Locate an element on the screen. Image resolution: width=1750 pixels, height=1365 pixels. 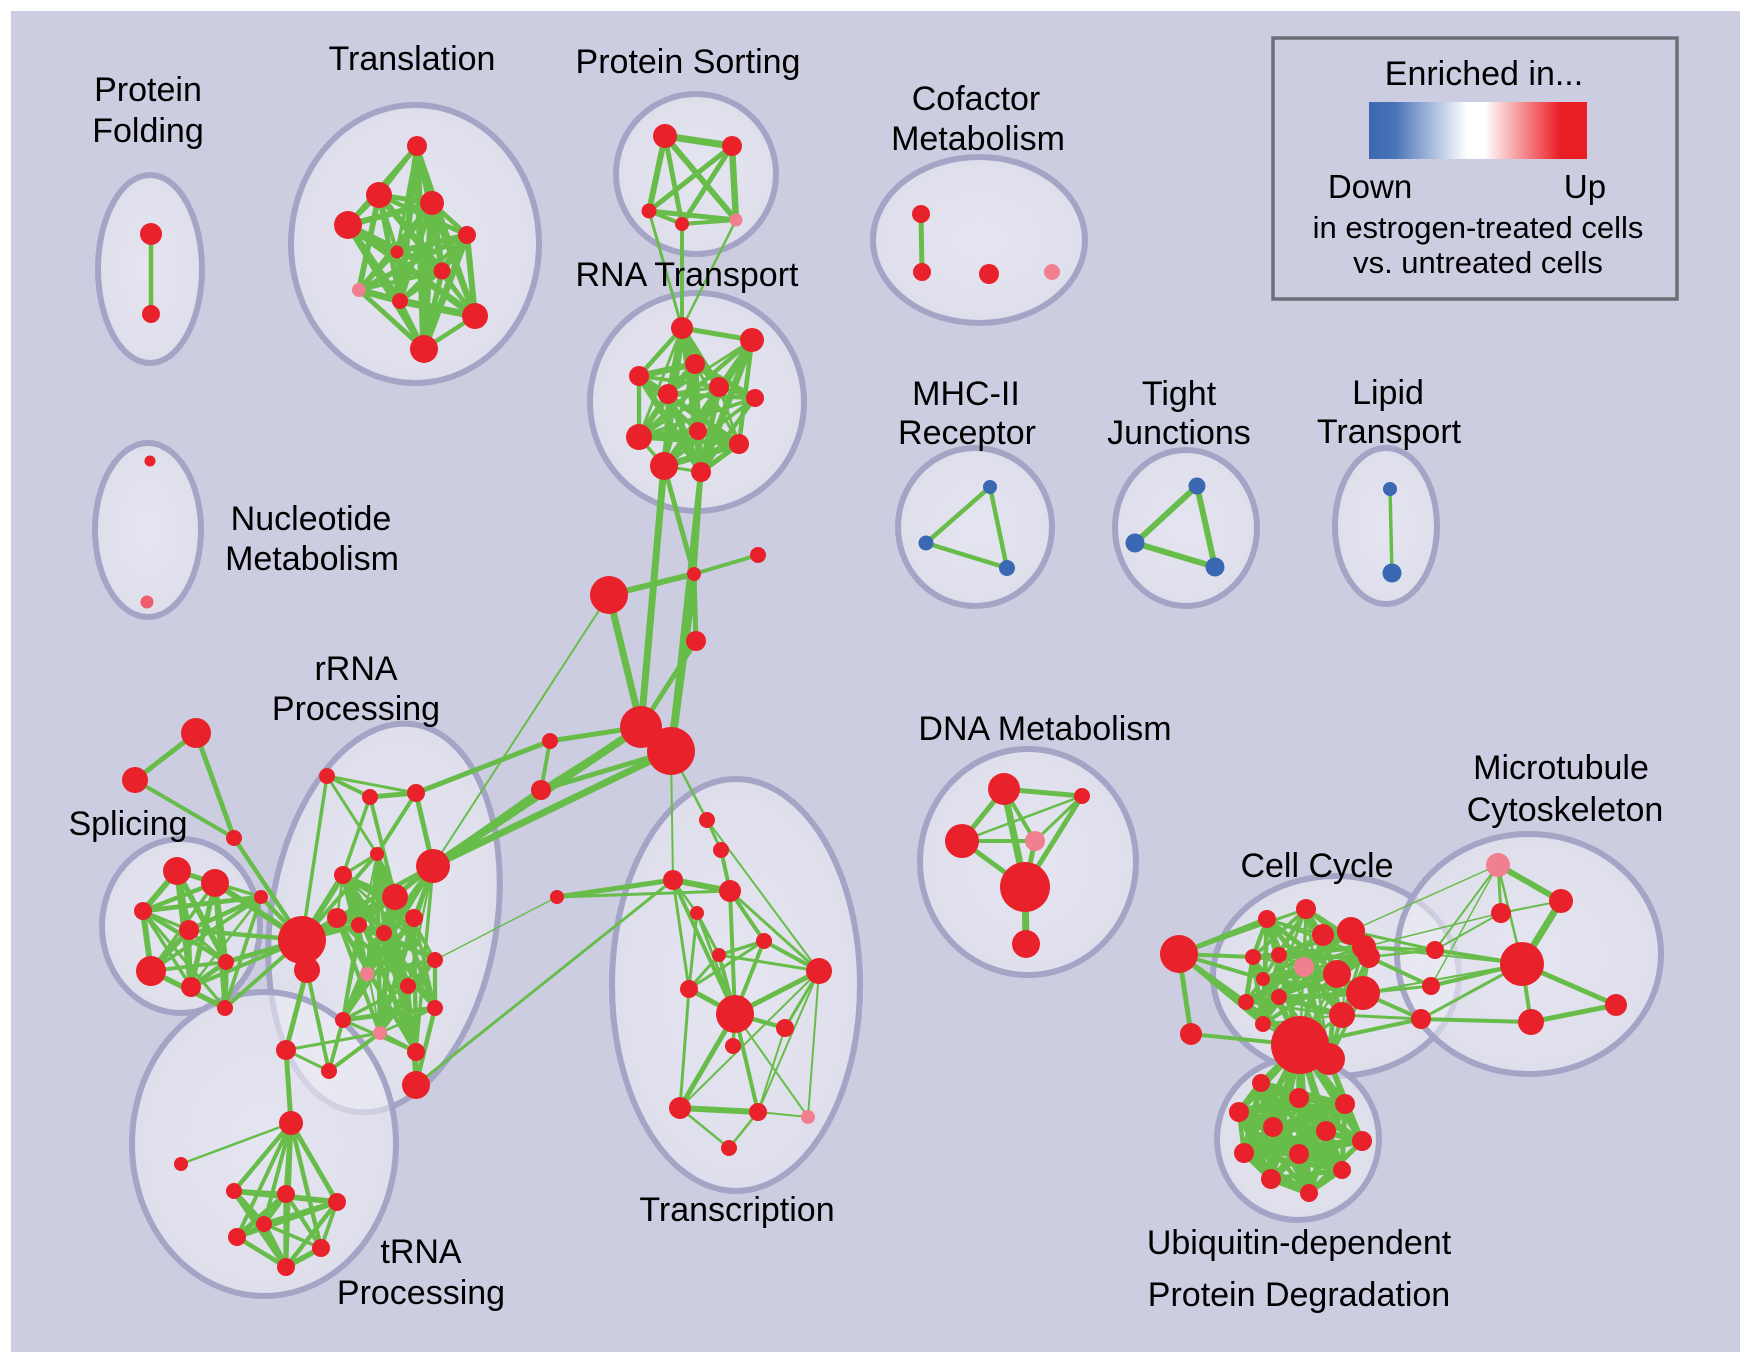
svg-text: tRNA is located at coordinates (421, 1252).